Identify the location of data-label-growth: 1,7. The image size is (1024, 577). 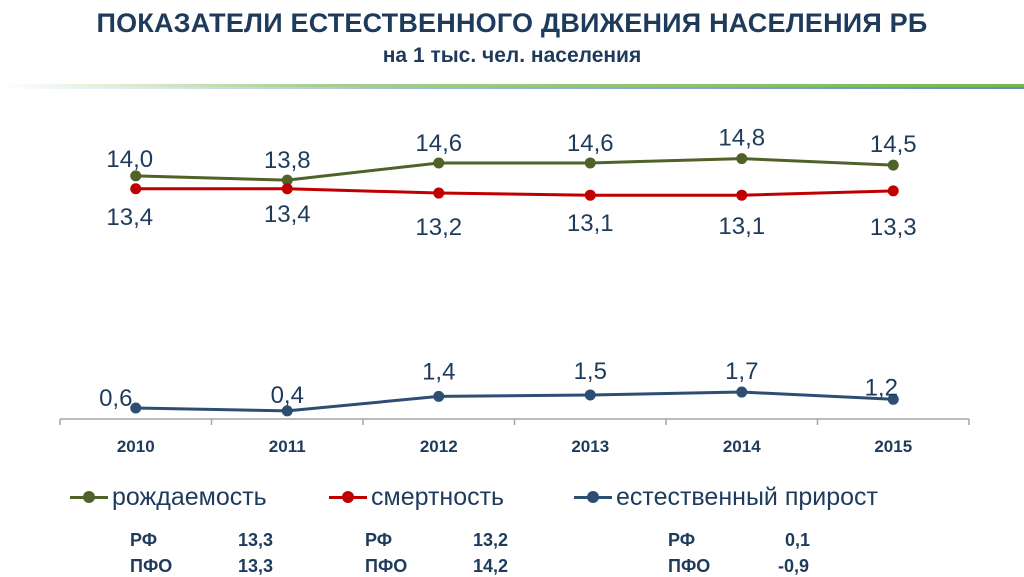
(741, 371).